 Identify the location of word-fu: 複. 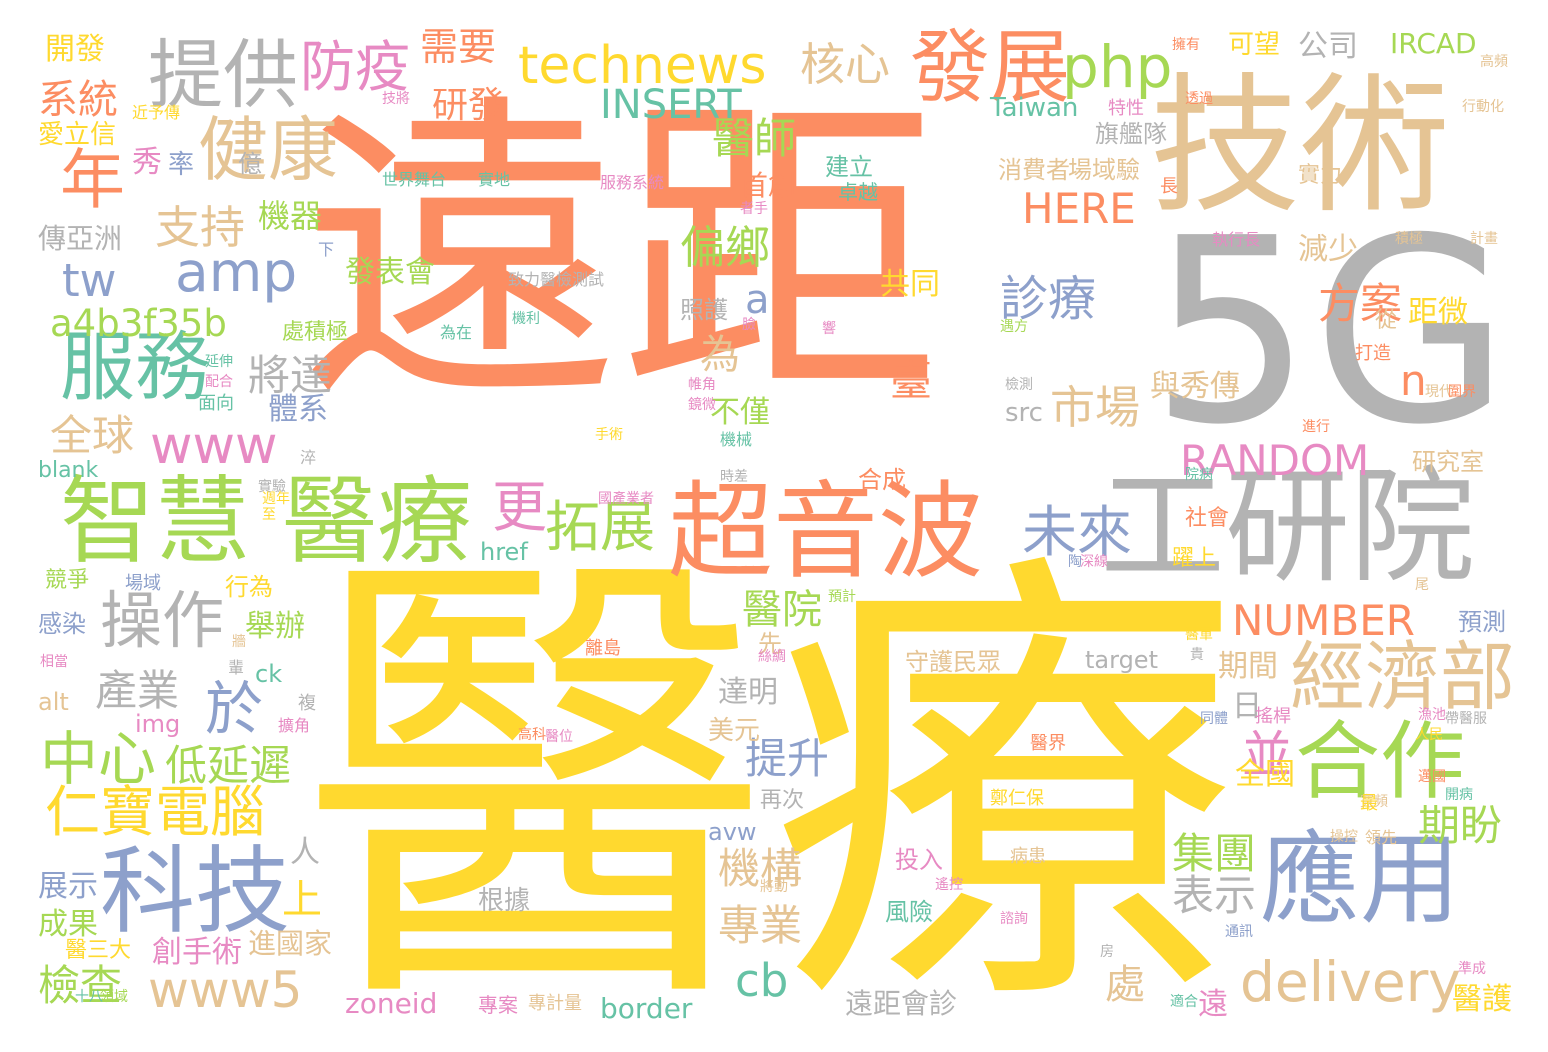
(307, 703).